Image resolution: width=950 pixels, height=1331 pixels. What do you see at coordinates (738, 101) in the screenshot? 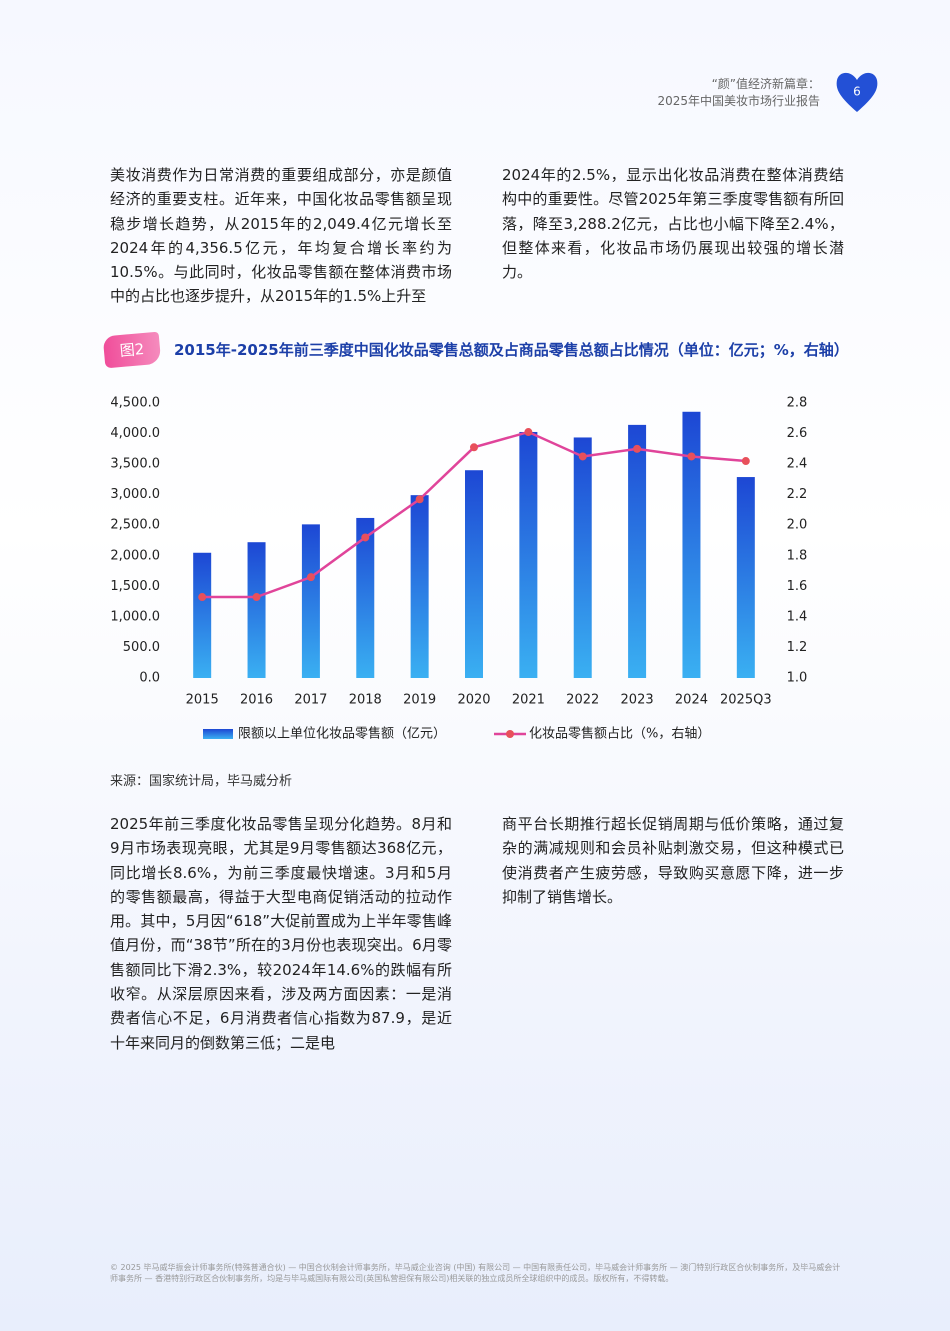
I see `header-subtitle: 2025年中国美妆市场行业报告` at bounding box center [738, 101].